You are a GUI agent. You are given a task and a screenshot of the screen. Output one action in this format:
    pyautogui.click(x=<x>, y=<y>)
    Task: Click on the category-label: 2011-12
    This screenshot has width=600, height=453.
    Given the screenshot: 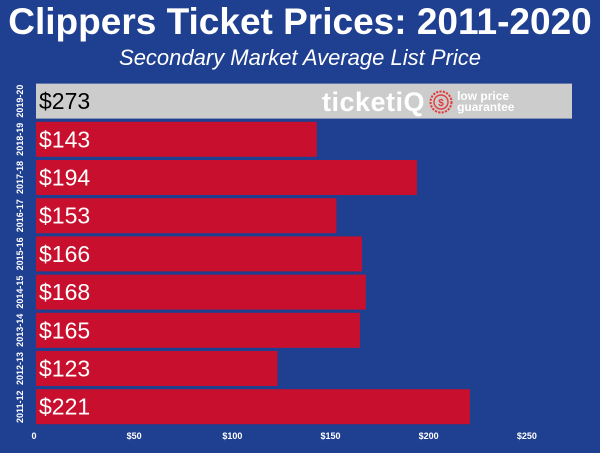 What is the action you would take?
    pyautogui.click(x=20, y=406)
    